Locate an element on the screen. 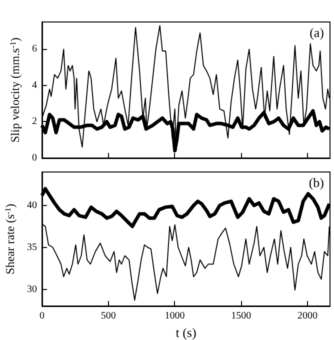 The image size is (334, 340). annotation: (a) is located at coordinates (317, 32).